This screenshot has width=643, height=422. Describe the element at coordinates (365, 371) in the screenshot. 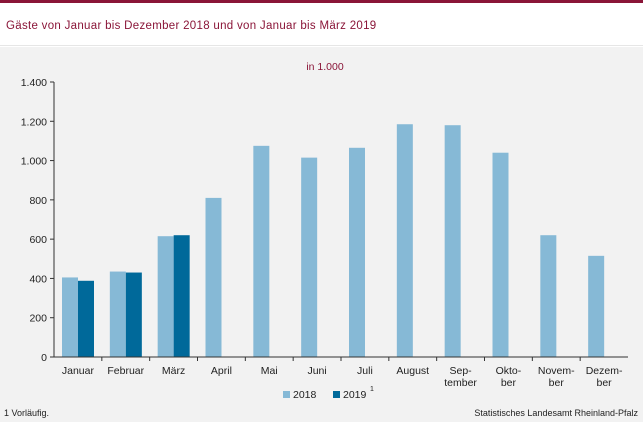

I see `x-tick-label: Juli` at that location.